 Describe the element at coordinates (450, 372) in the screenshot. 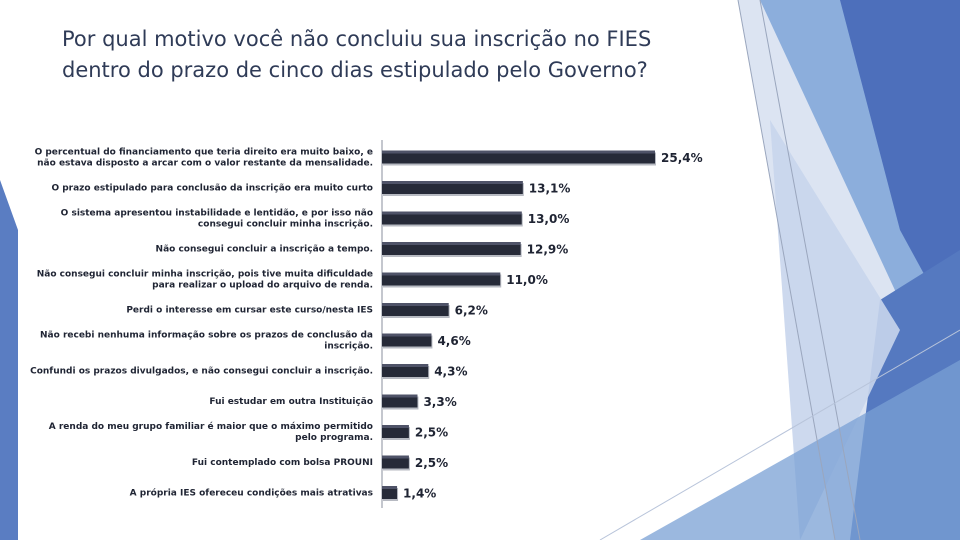

I see `data-label: 4,3%` at that location.